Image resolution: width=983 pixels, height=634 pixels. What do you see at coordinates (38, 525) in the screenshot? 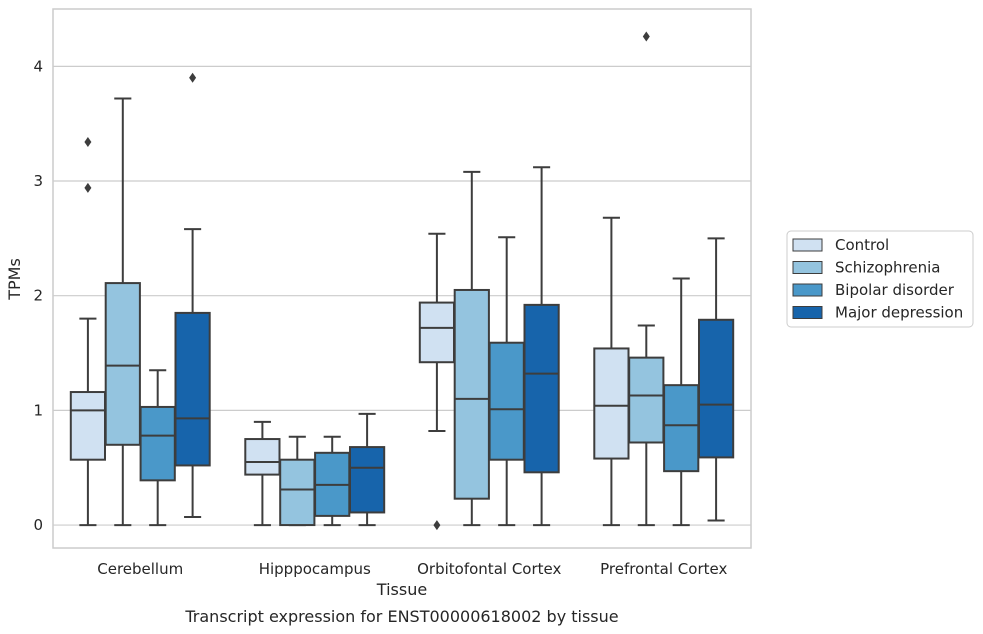
I see `y-tick-label: 0` at bounding box center [38, 525].